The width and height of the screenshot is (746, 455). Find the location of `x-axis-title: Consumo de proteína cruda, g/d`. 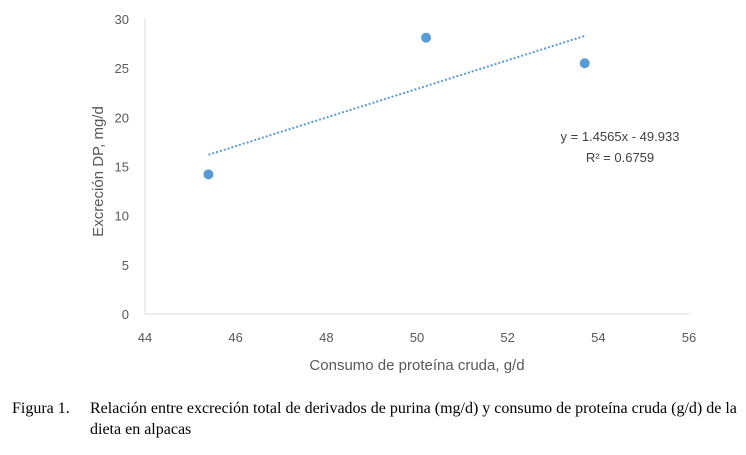

x-axis-title: Consumo de proteína cruda, g/d is located at coordinates (416, 365).